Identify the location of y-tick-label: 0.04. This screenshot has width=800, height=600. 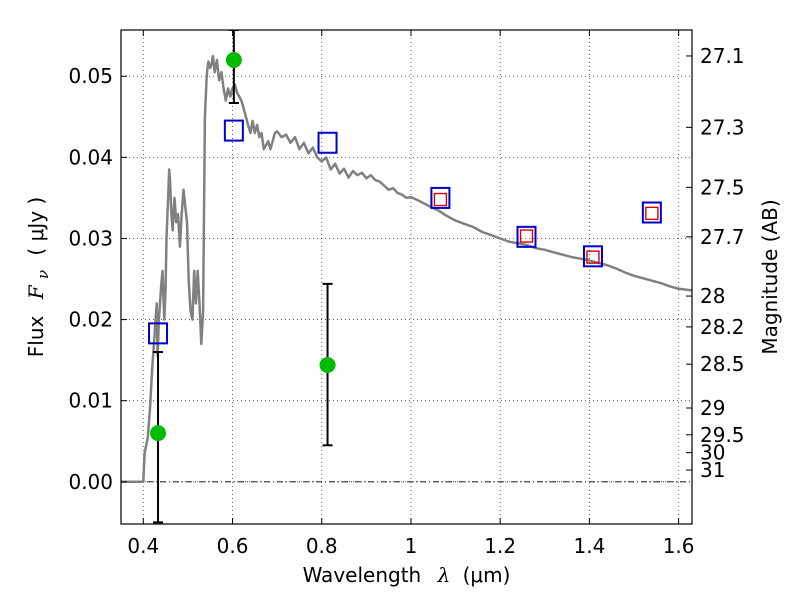
(90, 157).